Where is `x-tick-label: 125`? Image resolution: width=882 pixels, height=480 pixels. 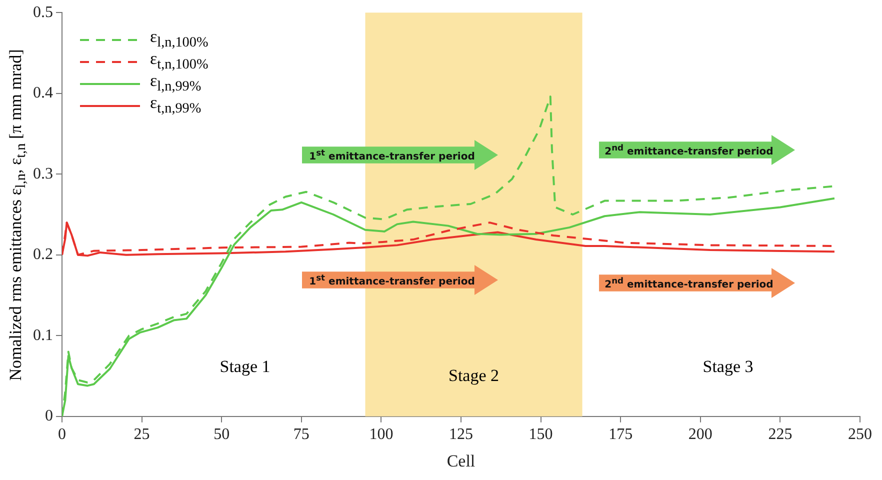
x-tick-label: 125 is located at coordinates (461, 435).